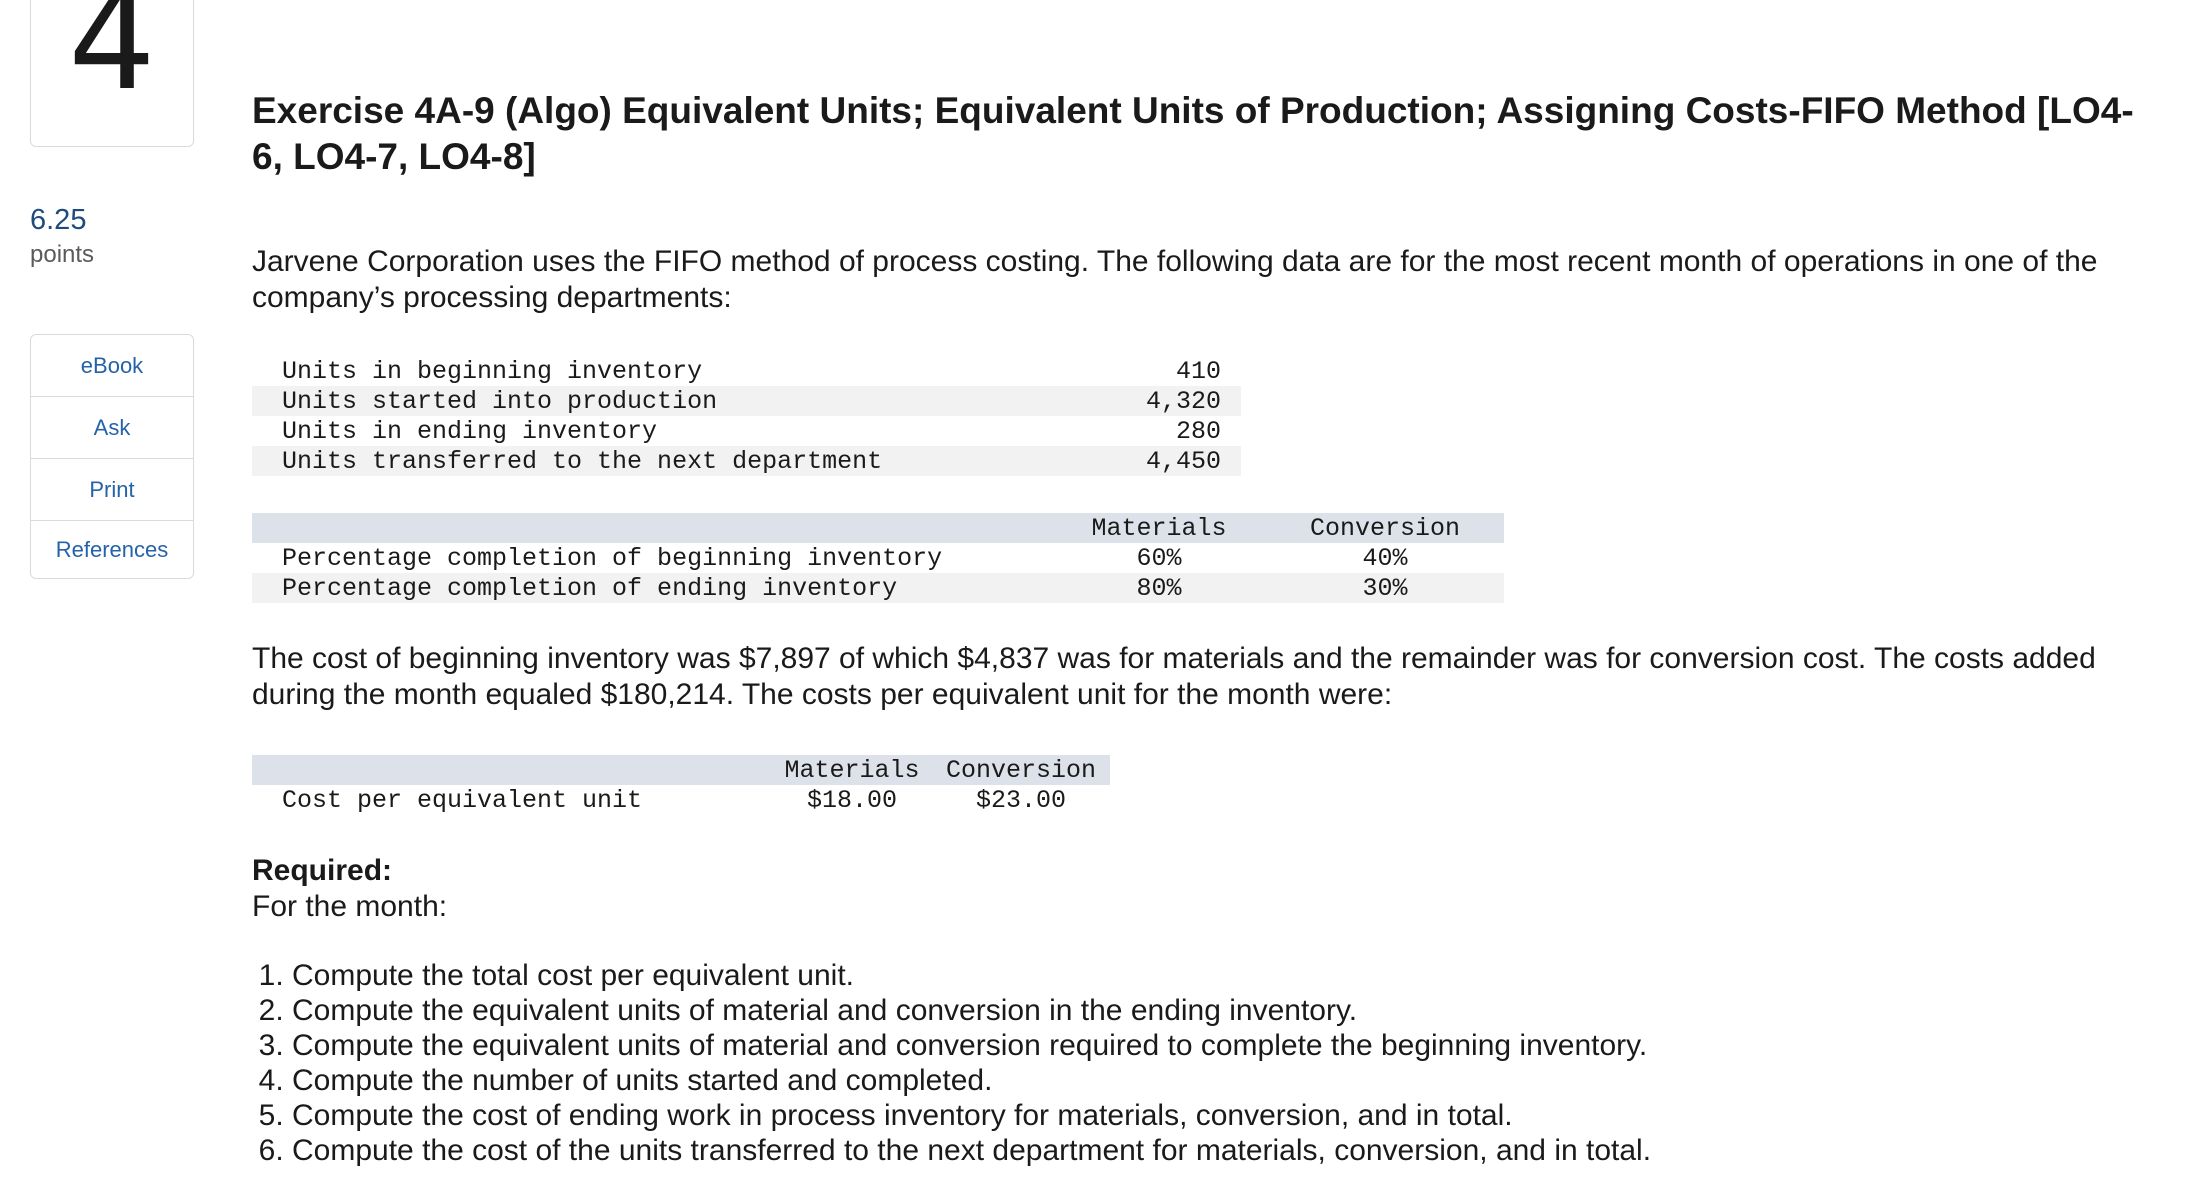  What do you see at coordinates (112, 549) in the screenshot?
I see `references-link: References` at bounding box center [112, 549].